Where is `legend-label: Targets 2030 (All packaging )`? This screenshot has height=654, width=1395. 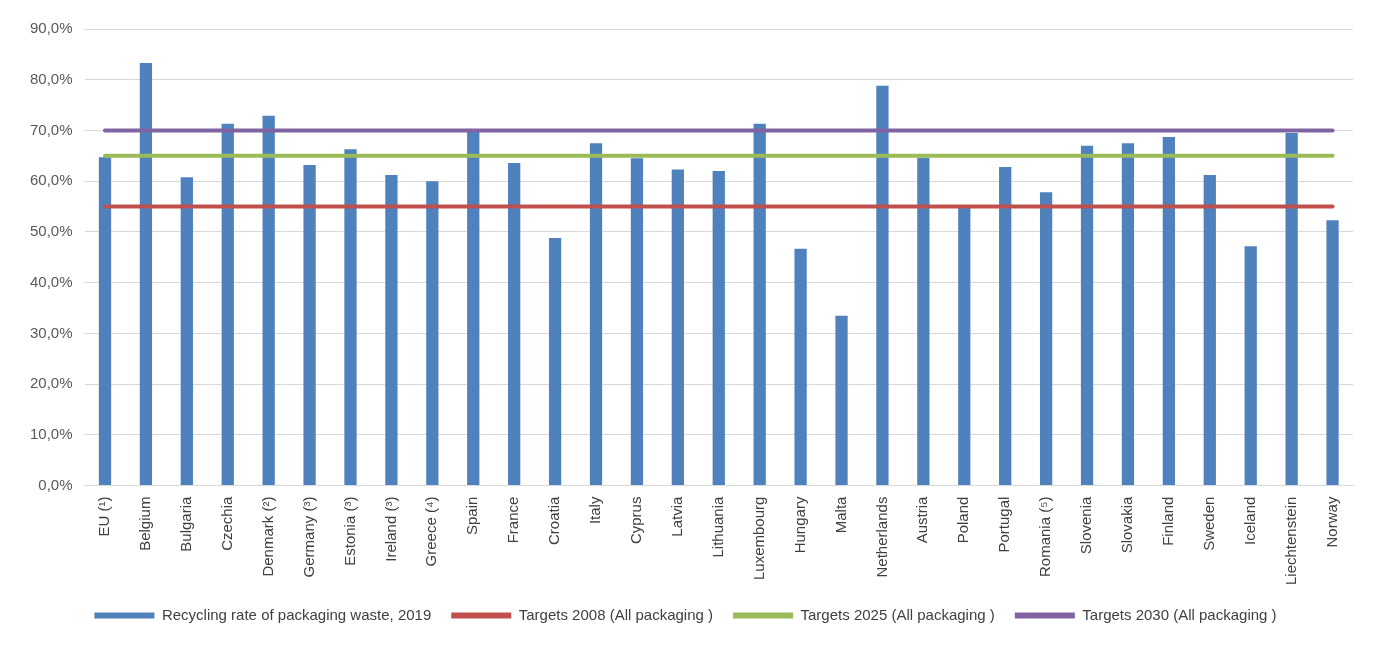 legend-label: Targets 2030 (All packaging ) is located at coordinates (1179, 614).